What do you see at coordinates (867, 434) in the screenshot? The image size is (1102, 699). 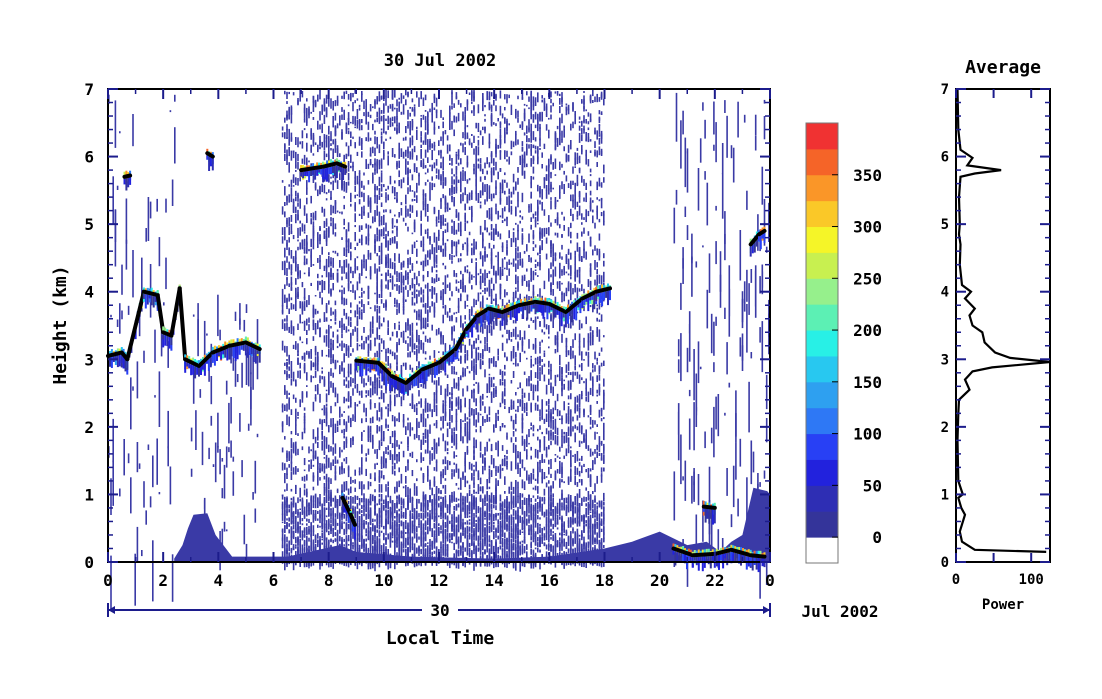 I see `colorbar-tick-label: 100` at bounding box center [867, 434].